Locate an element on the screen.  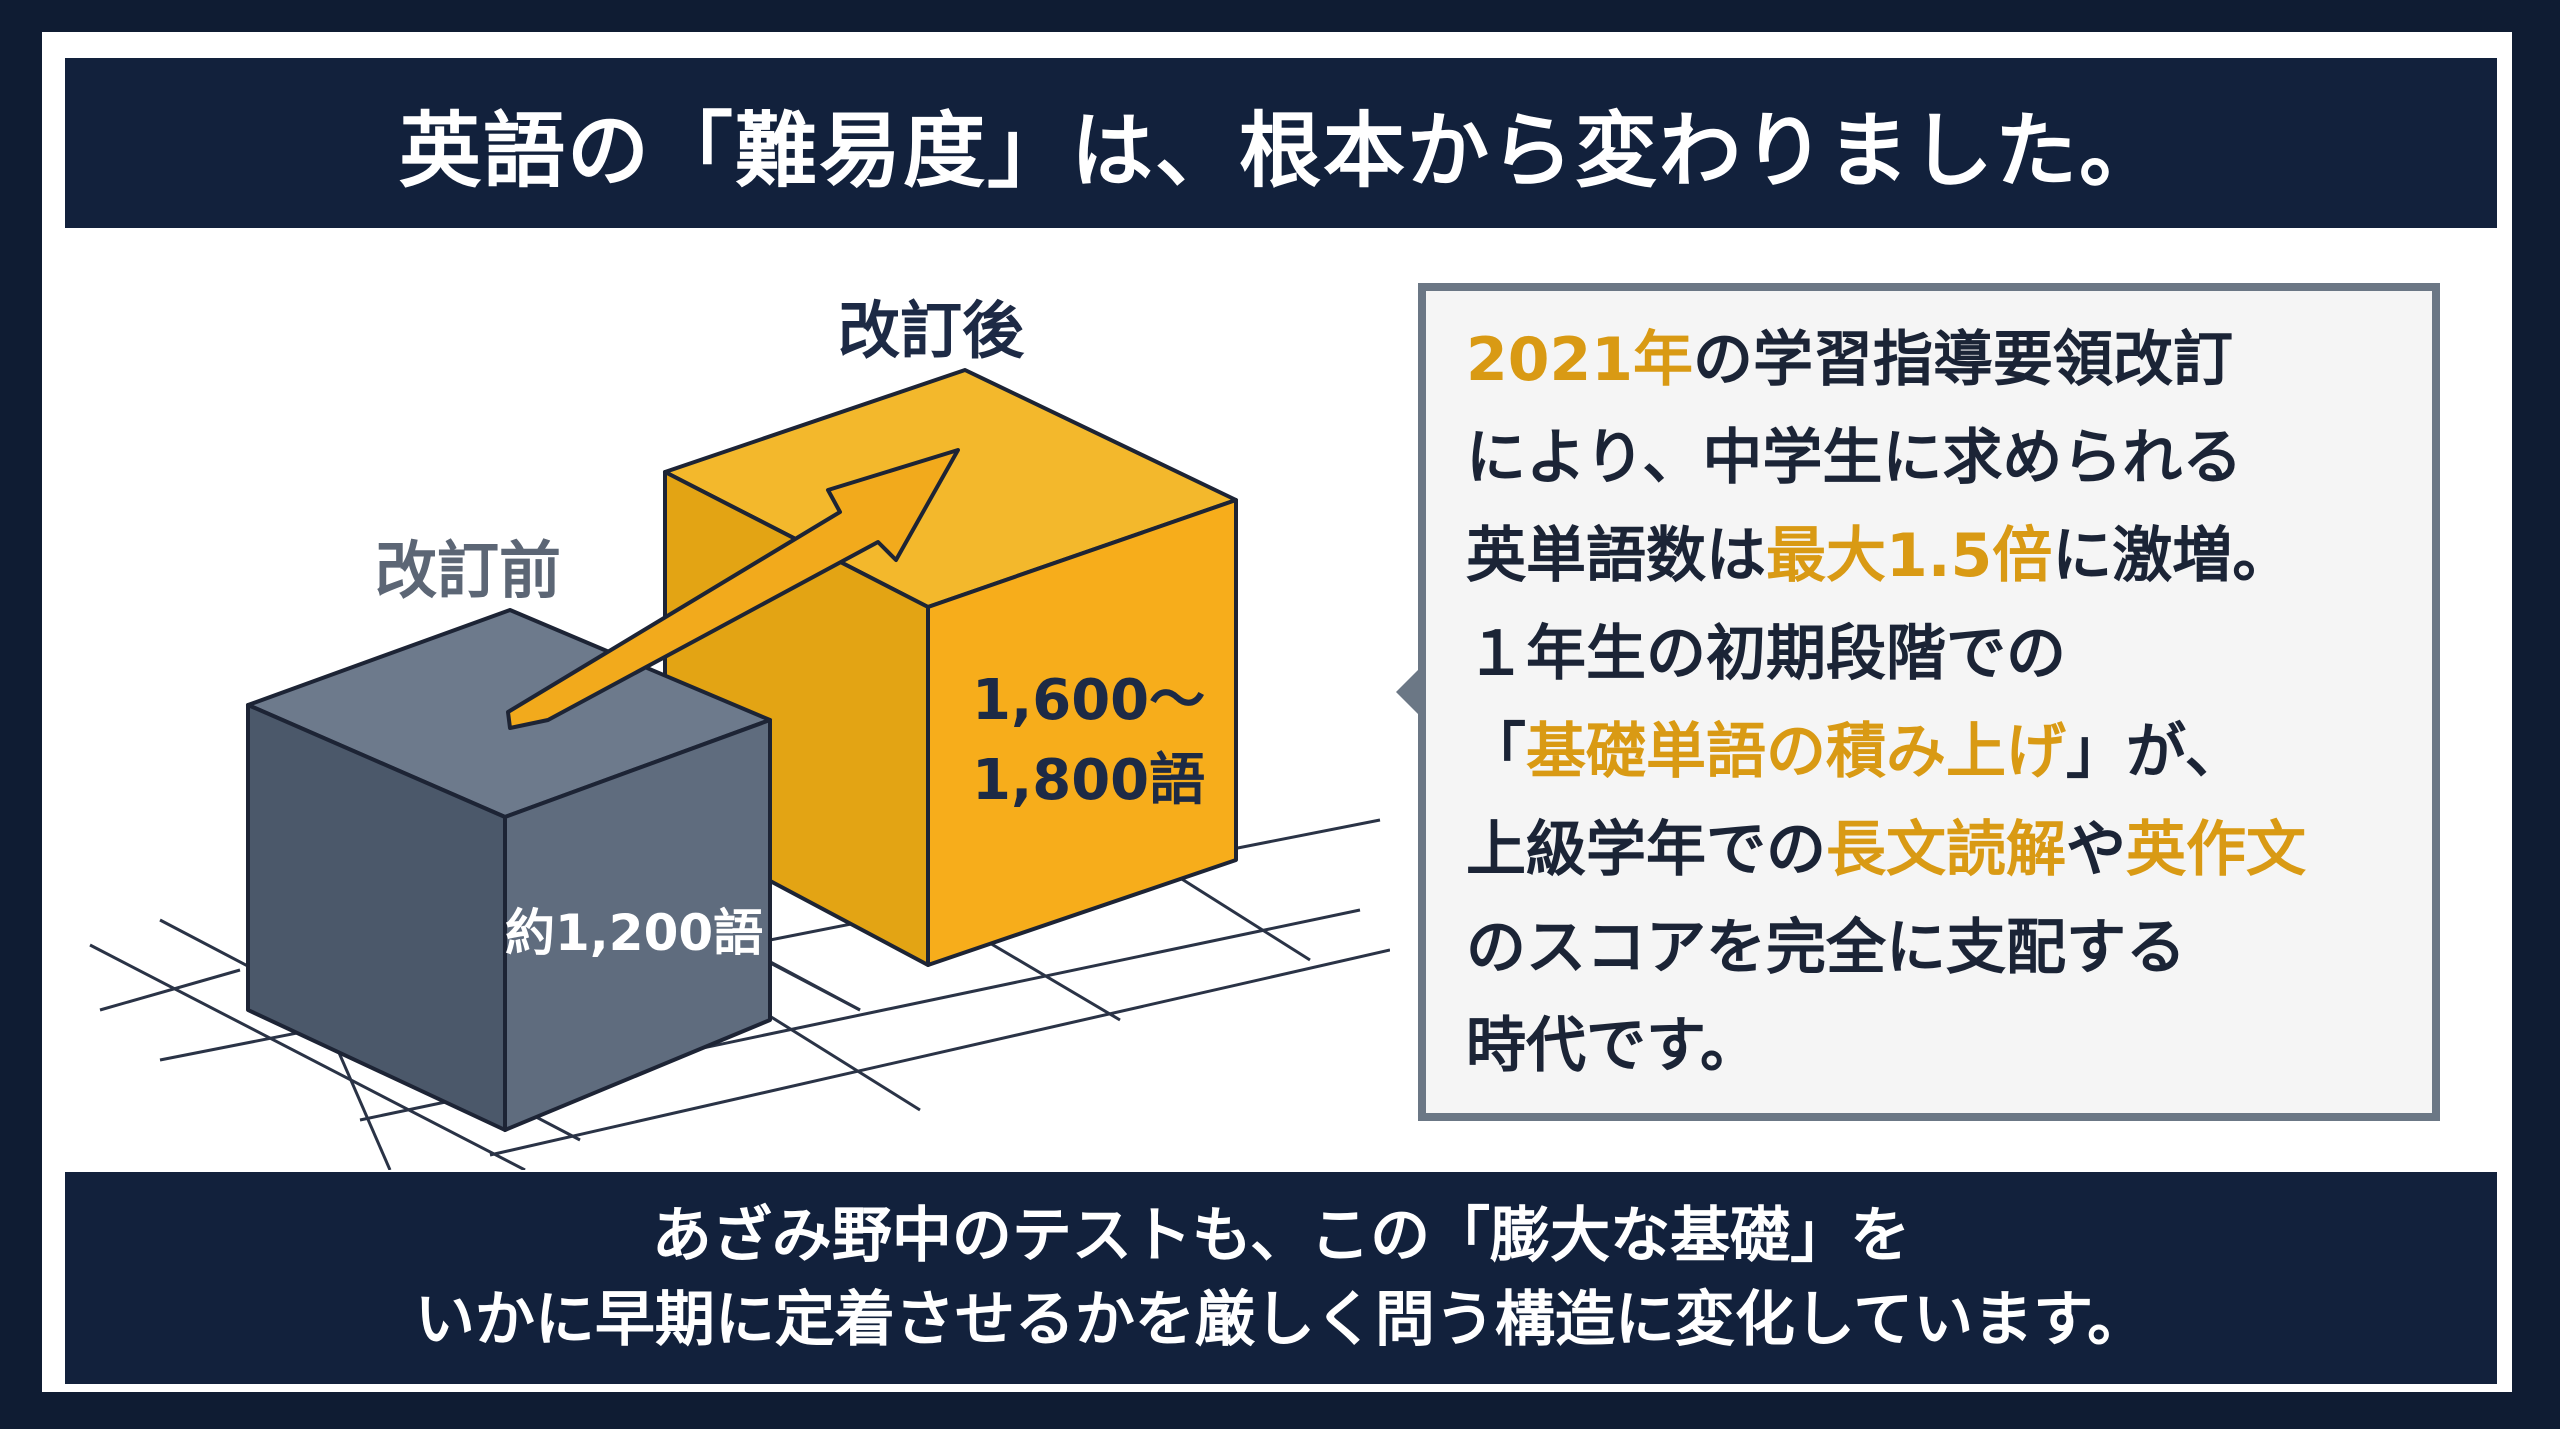
slide-title: 英語の「難易度」は、根本から変わりました。 is located at coordinates (1280, 151).